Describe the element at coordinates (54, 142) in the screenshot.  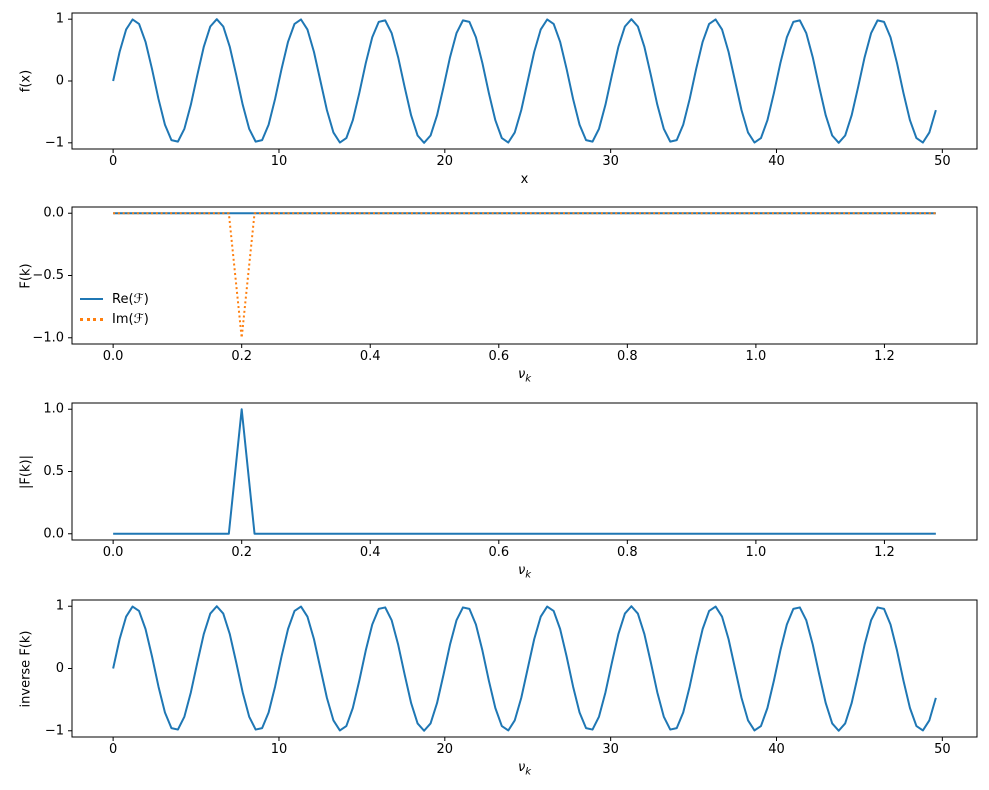
I see `plot1-y-tick-label: −1` at that location.